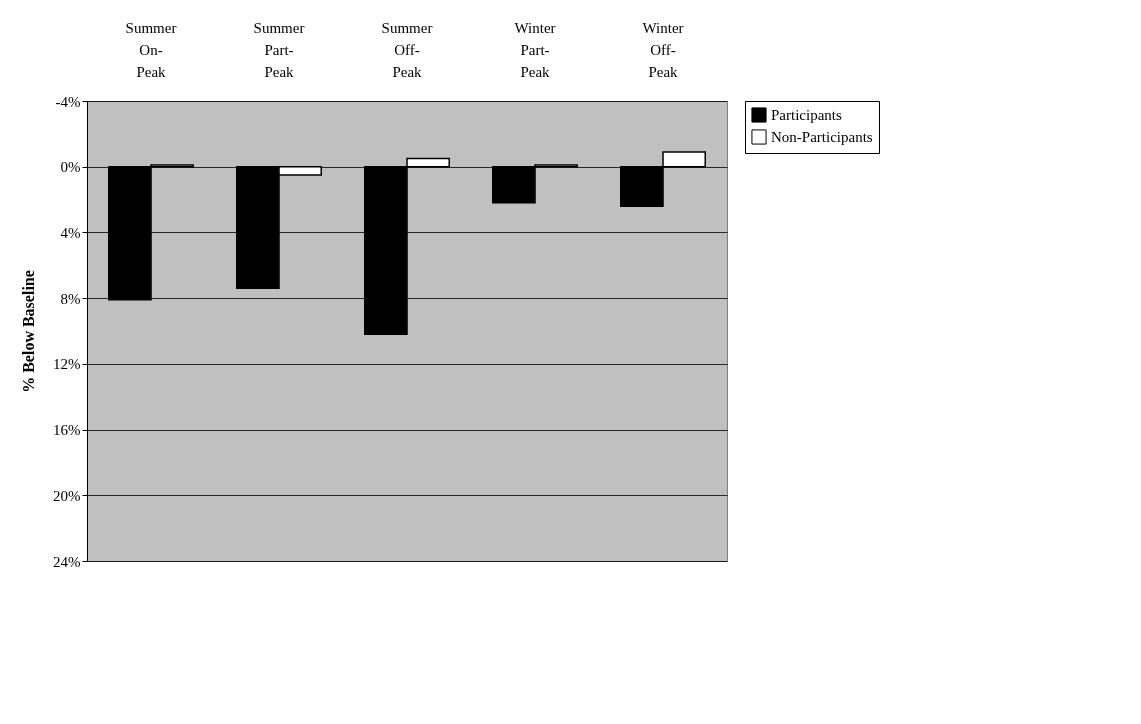  What do you see at coordinates (279, 49) in the screenshot?
I see `x-tick-label: Summer Part-Peak` at bounding box center [279, 49].